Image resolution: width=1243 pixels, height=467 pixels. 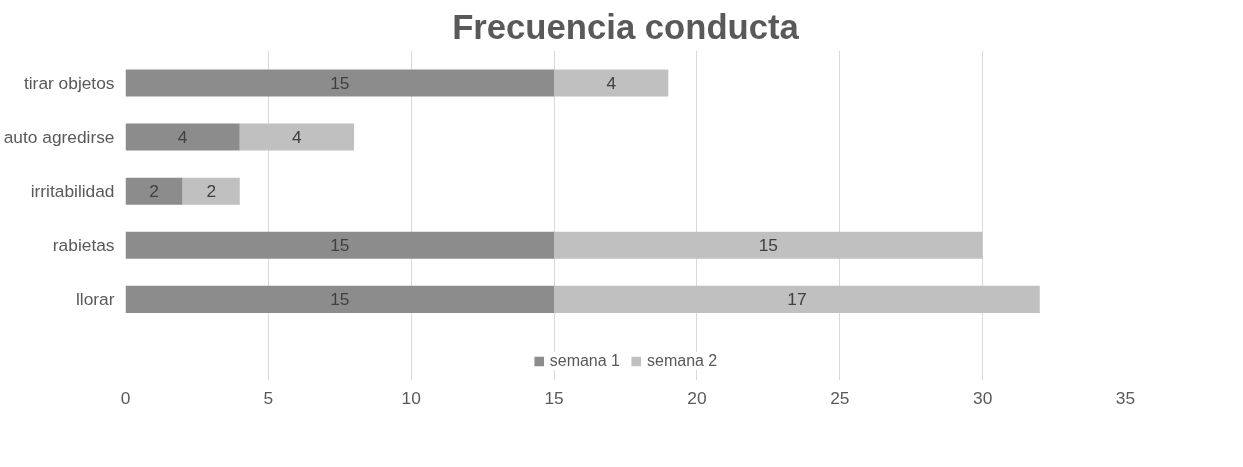 What do you see at coordinates (626, 26) in the screenshot?
I see `chart-title: Frecuencia conducta` at bounding box center [626, 26].